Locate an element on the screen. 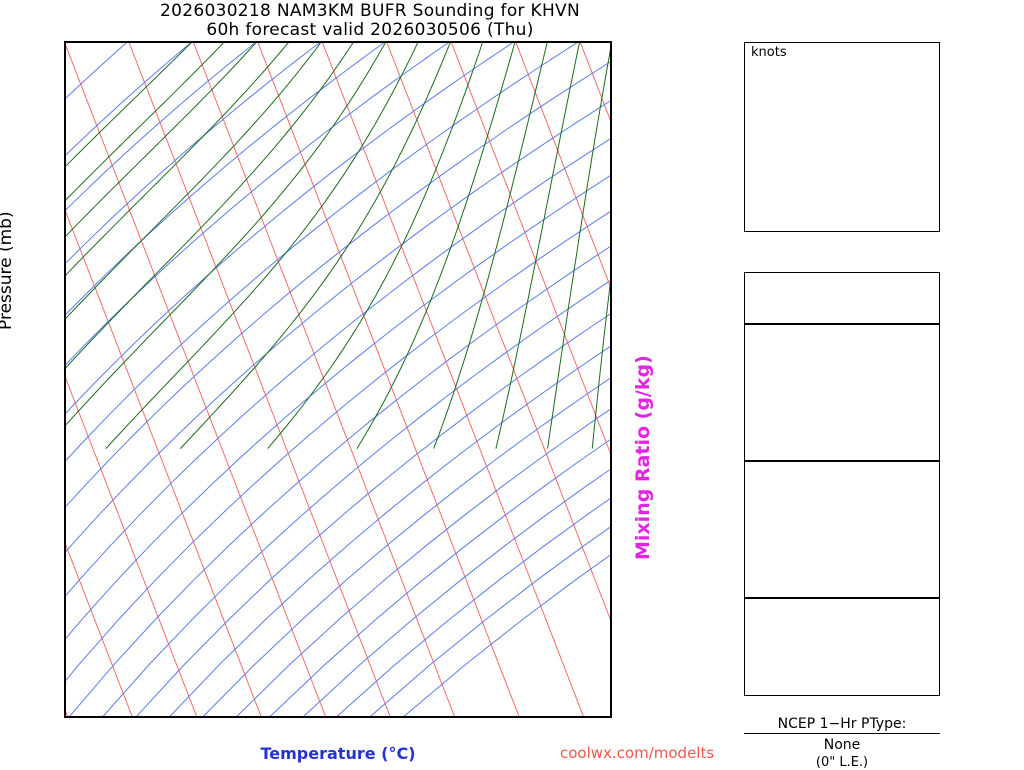 The image size is (1024, 770). ptype-value: None is located at coordinates (842, 745).